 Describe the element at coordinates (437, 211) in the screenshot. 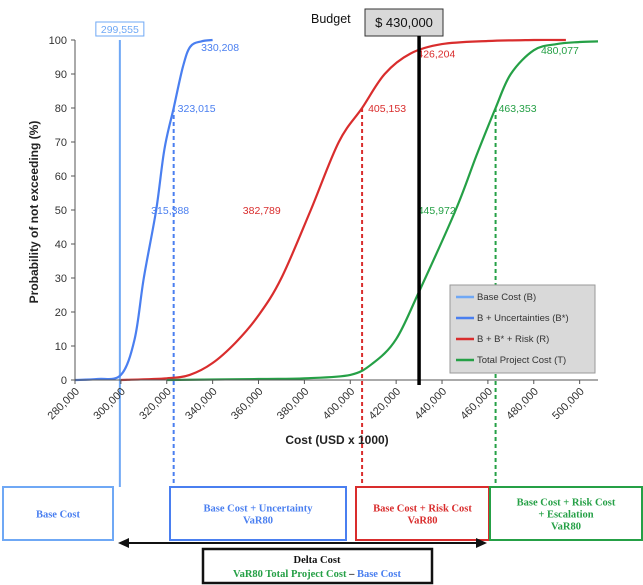

I see `data-label: 445,972` at that location.